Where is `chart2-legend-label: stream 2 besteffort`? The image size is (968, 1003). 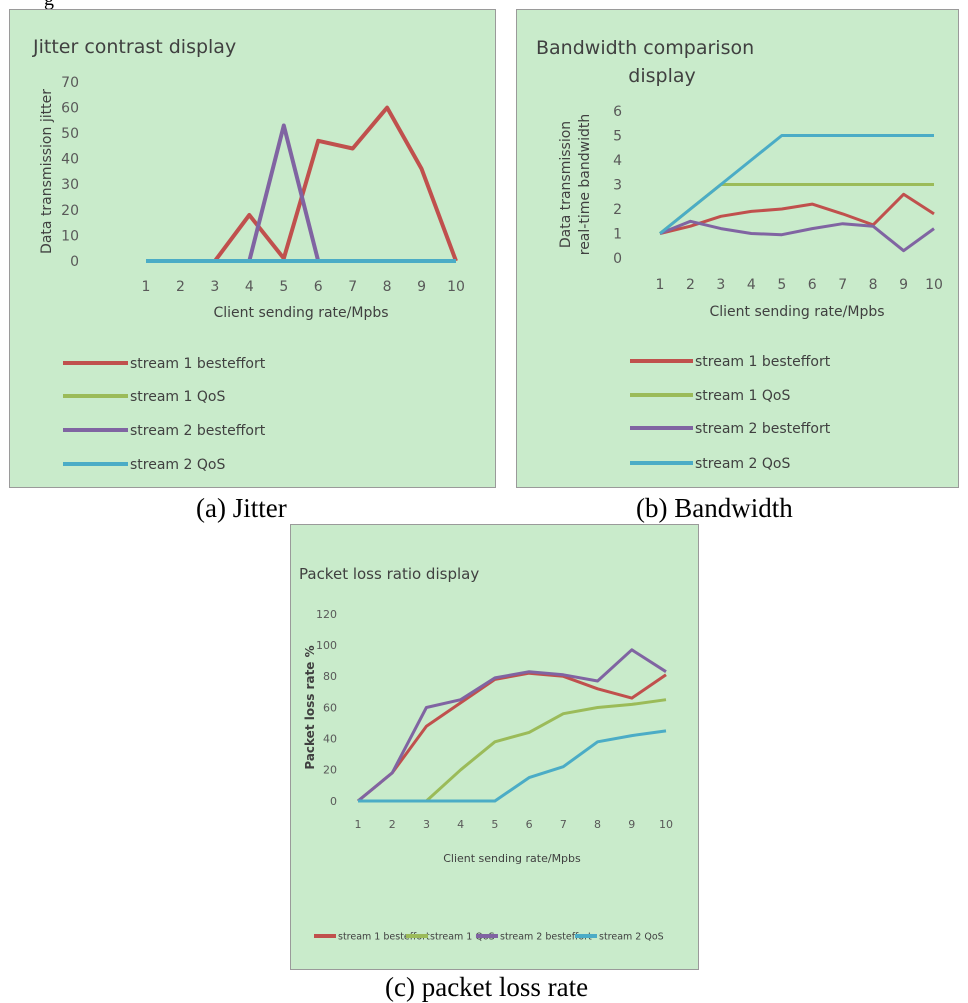
chart2-legend-label: stream 2 besteffort is located at coordinates (763, 429).